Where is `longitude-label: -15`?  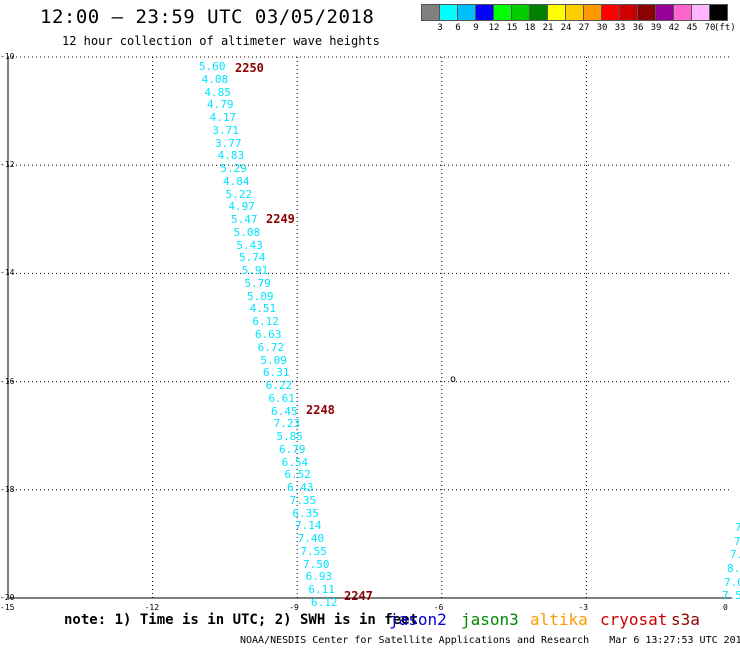 longitude-label: -15 is located at coordinates (7, 607).